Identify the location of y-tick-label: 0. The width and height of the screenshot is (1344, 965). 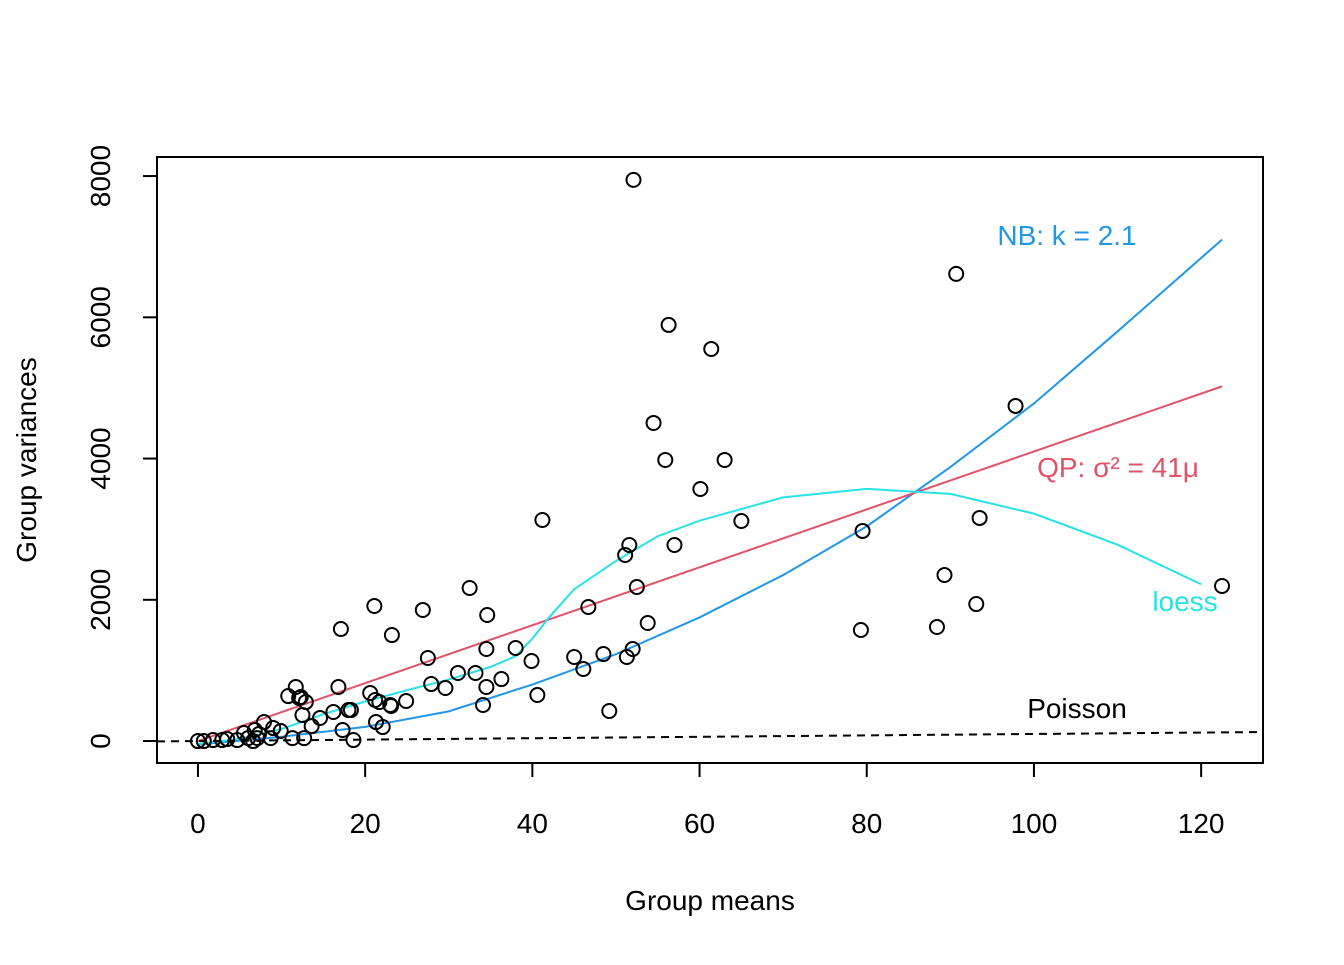
(100, 741).